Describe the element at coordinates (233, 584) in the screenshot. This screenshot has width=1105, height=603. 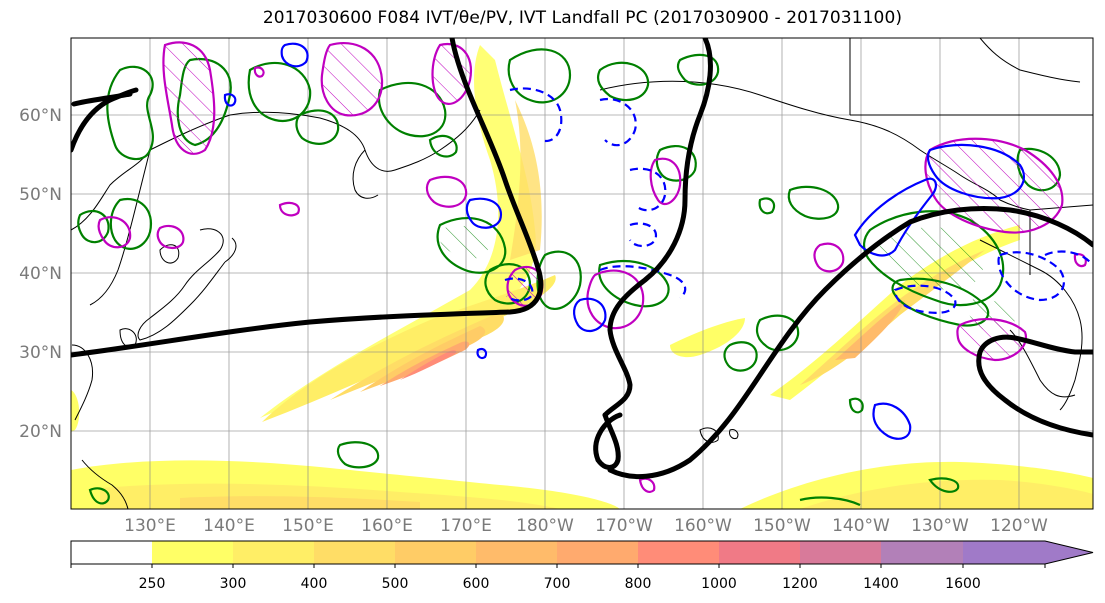
I see `colorbar-tick-300: 300` at that location.